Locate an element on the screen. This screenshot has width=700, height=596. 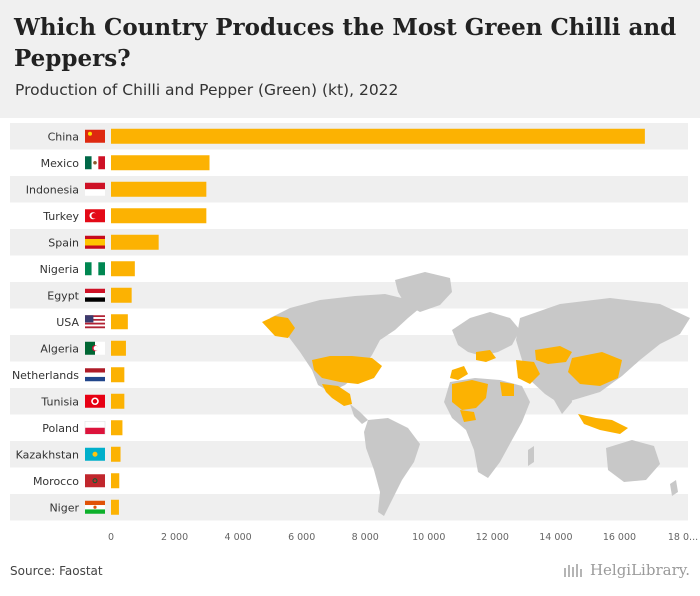
flags-group is located at coordinates (95, 321).